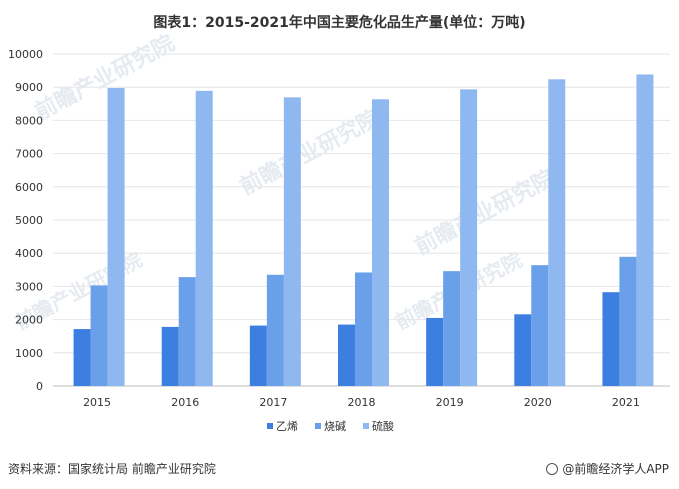  Describe the element at coordinates (29, 320) in the screenshot. I see `y-tick-label: 2000` at that location.